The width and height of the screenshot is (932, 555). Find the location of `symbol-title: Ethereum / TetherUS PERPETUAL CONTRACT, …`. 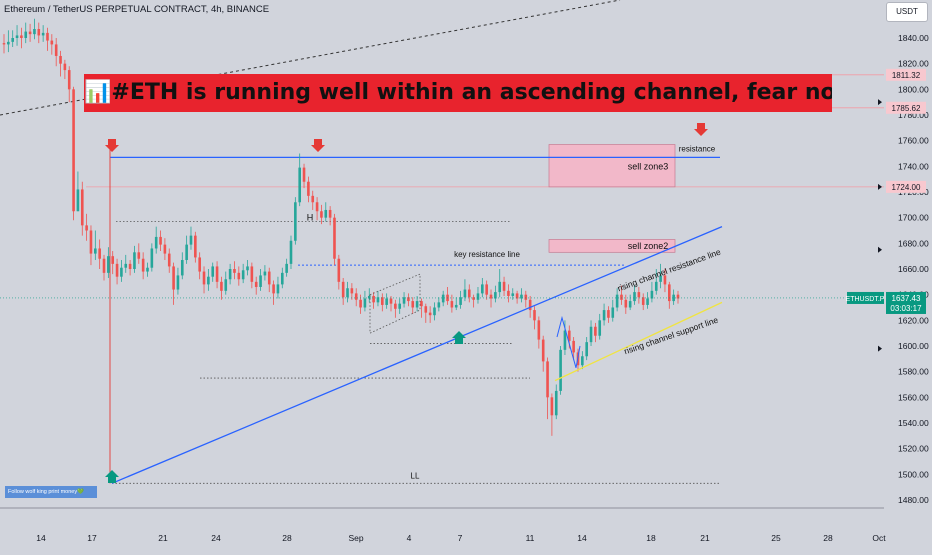

symbol-title: Ethereum / TetherUS PERPETUAL CONTRACT, … is located at coordinates (137, 9).